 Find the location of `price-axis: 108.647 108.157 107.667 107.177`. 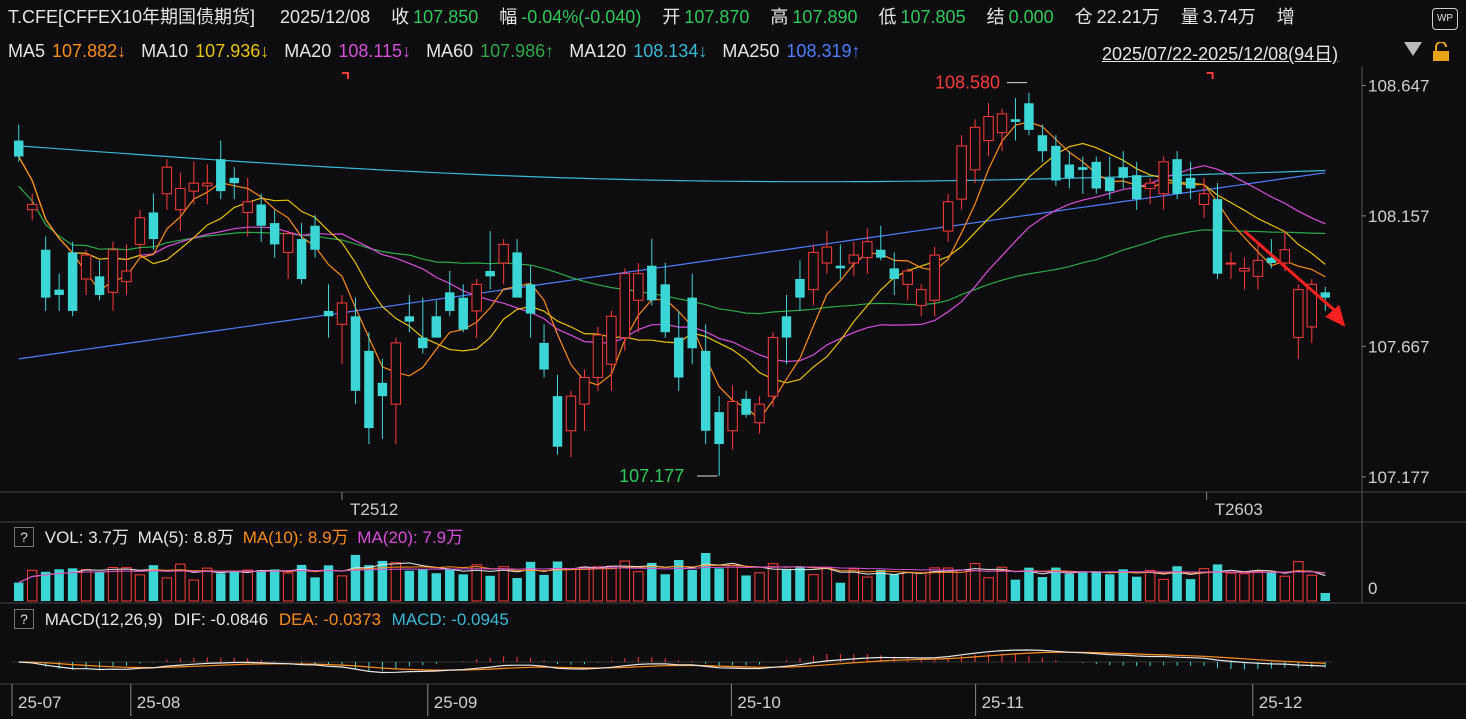

price-axis: 108.647 108.157 107.667 107.177 is located at coordinates (1395, 281).